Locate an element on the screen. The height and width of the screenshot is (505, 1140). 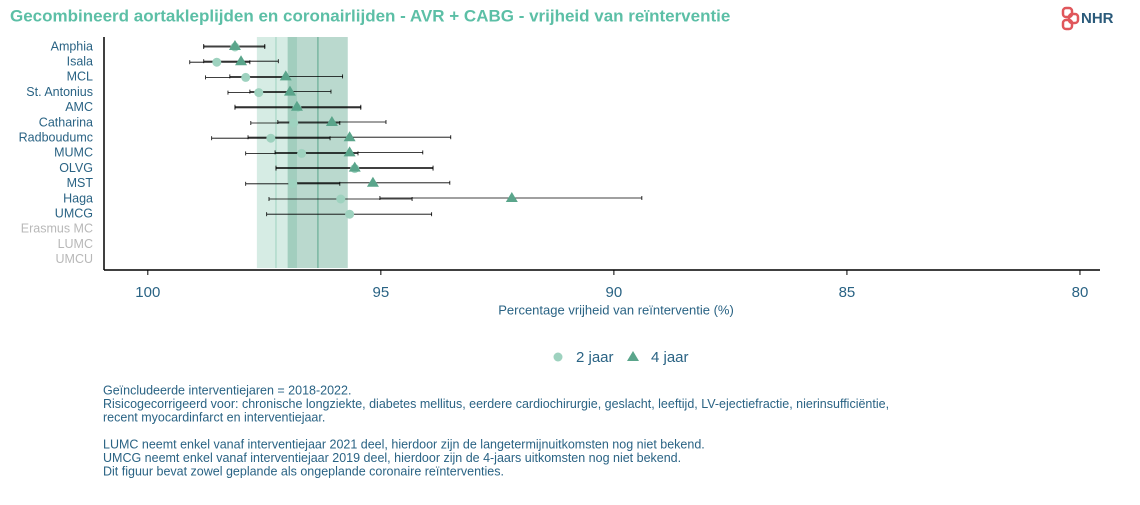
logo: NHR is located at coordinates (1087, 18).